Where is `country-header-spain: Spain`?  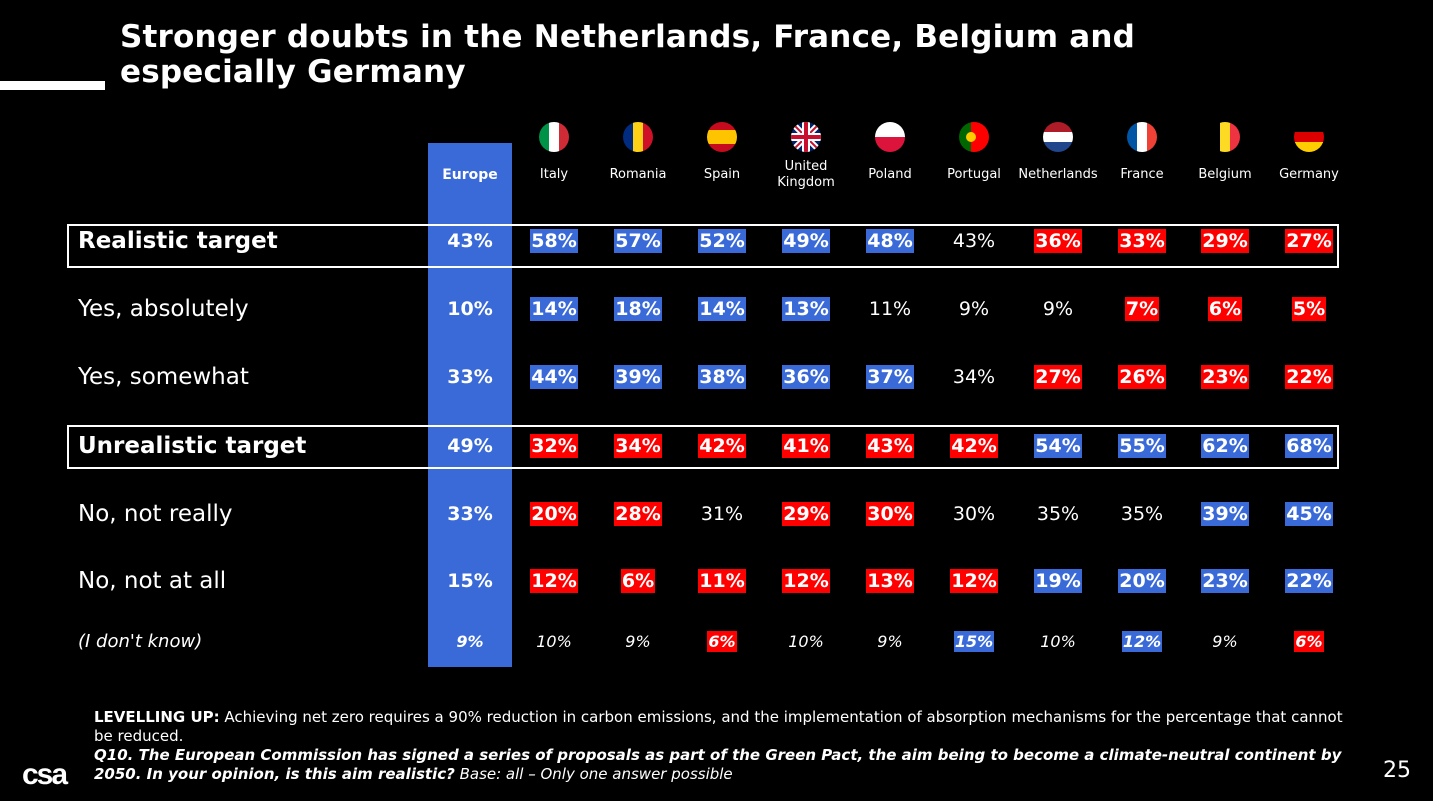 country-header-spain: Spain is located at coordinates (722, 152).